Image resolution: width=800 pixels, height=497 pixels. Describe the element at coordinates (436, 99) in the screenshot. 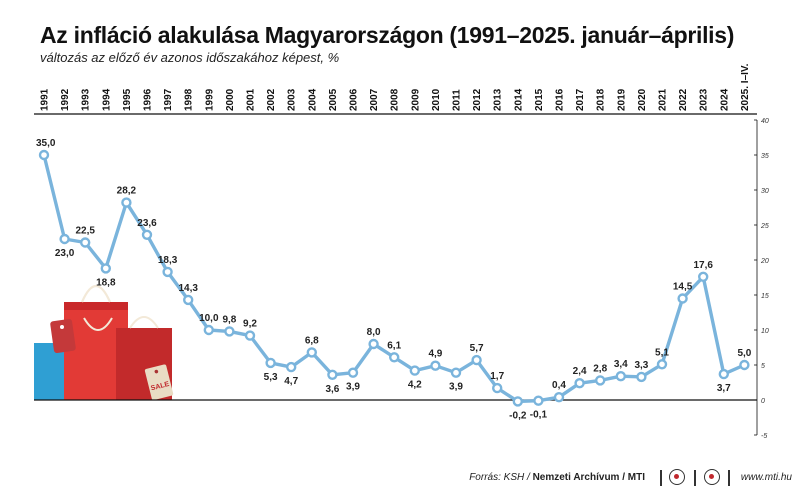

I see `x-tick-label: 2010` at that location.